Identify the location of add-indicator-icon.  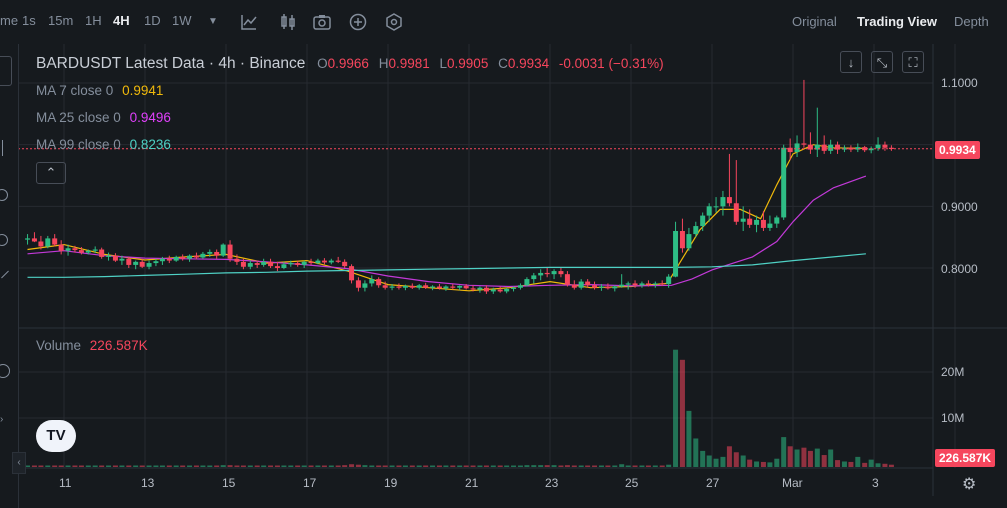
(358, 22).